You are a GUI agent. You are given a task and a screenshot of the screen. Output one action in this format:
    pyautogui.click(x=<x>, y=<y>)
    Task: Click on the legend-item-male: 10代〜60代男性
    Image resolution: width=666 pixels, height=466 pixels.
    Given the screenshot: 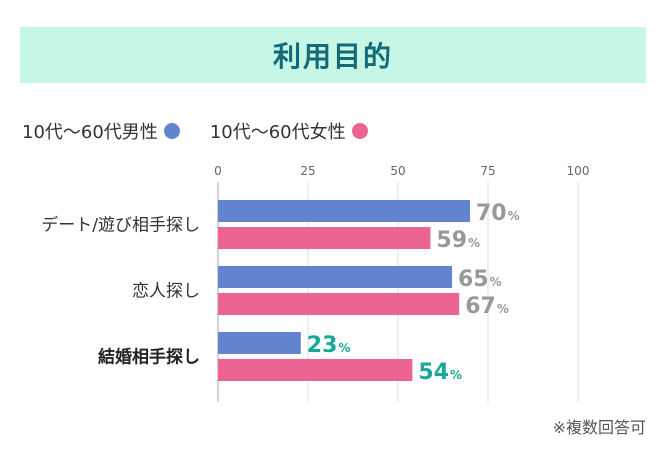 What is the action you would take?
    pyautogui.click(x=101, y=131)
    